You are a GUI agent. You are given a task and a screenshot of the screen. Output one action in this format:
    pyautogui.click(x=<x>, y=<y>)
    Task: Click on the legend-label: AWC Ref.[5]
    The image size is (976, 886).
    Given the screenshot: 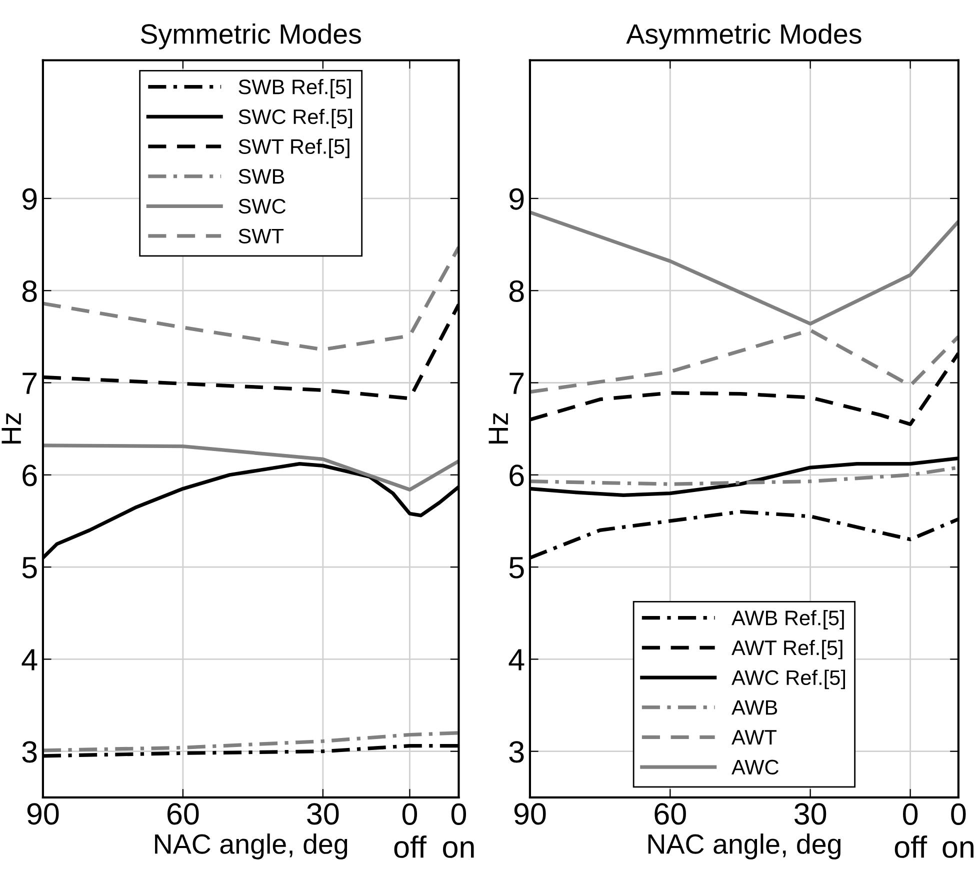 What is the action you would take?
    pyautogui.click(x=788, y=680)
    